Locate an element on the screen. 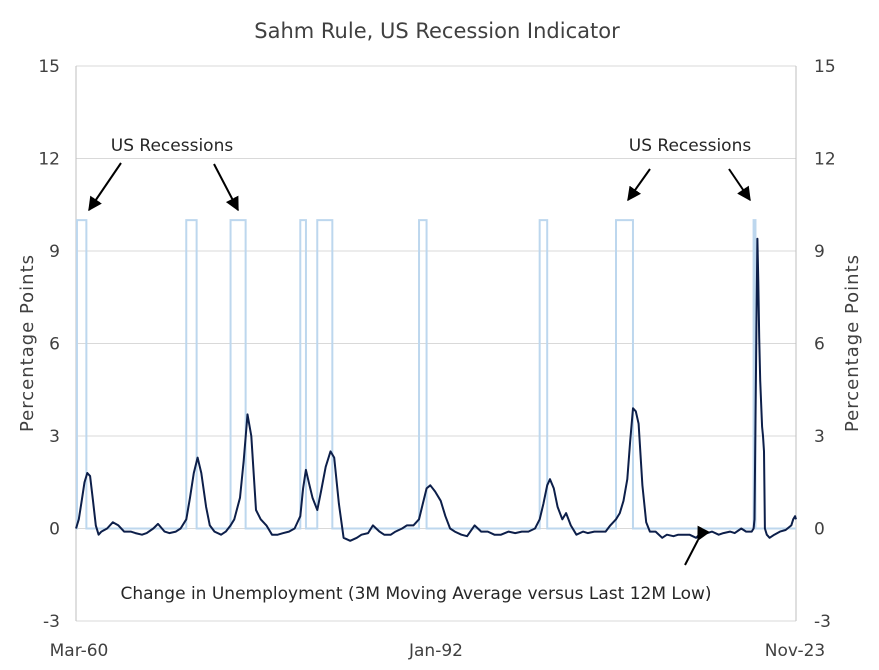 The height and width of the screenshot is (670, 879). arrow-recession-2007 is located at coordinates (639, 185).